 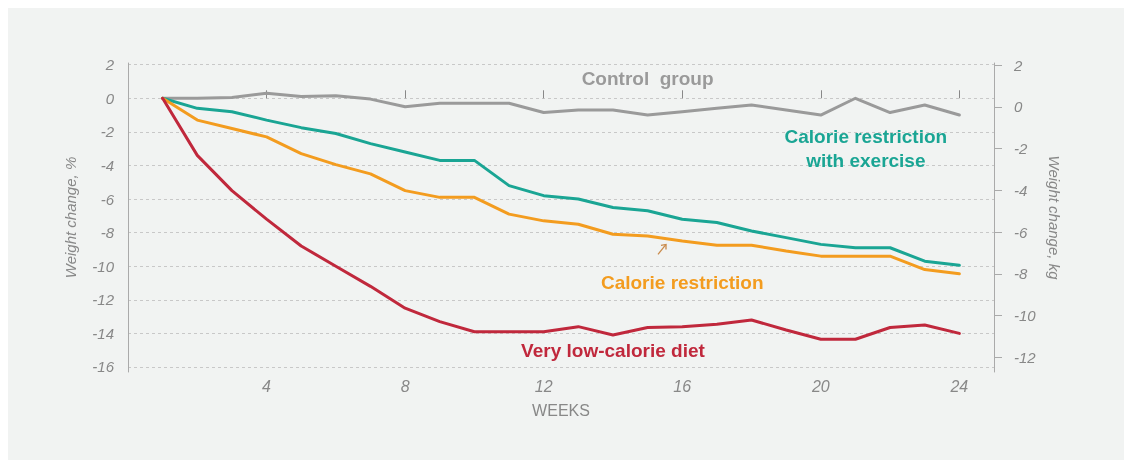 I want to click on x-tick-label: 4, so click(x=267, y=386).